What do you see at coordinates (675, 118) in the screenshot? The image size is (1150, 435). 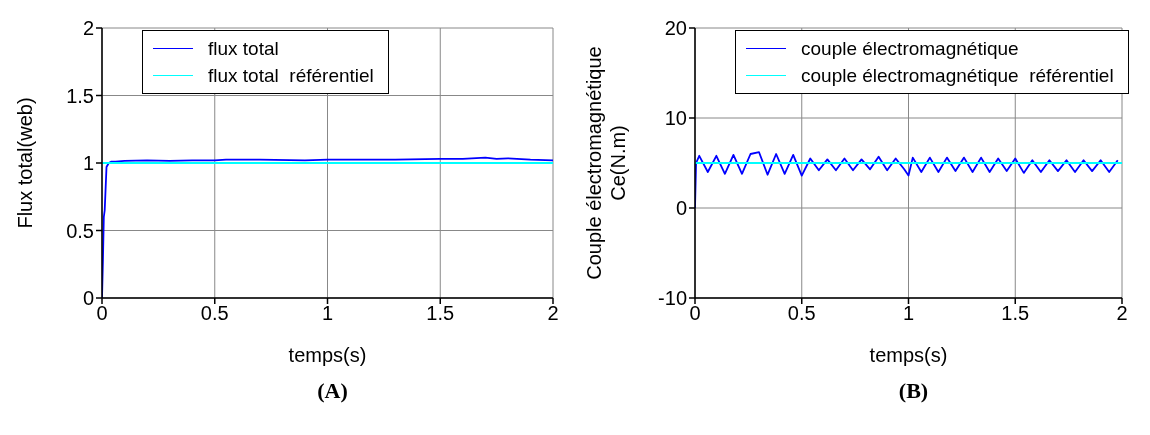 I see `y-tick-label: 10` at bounding box center [675, 118].